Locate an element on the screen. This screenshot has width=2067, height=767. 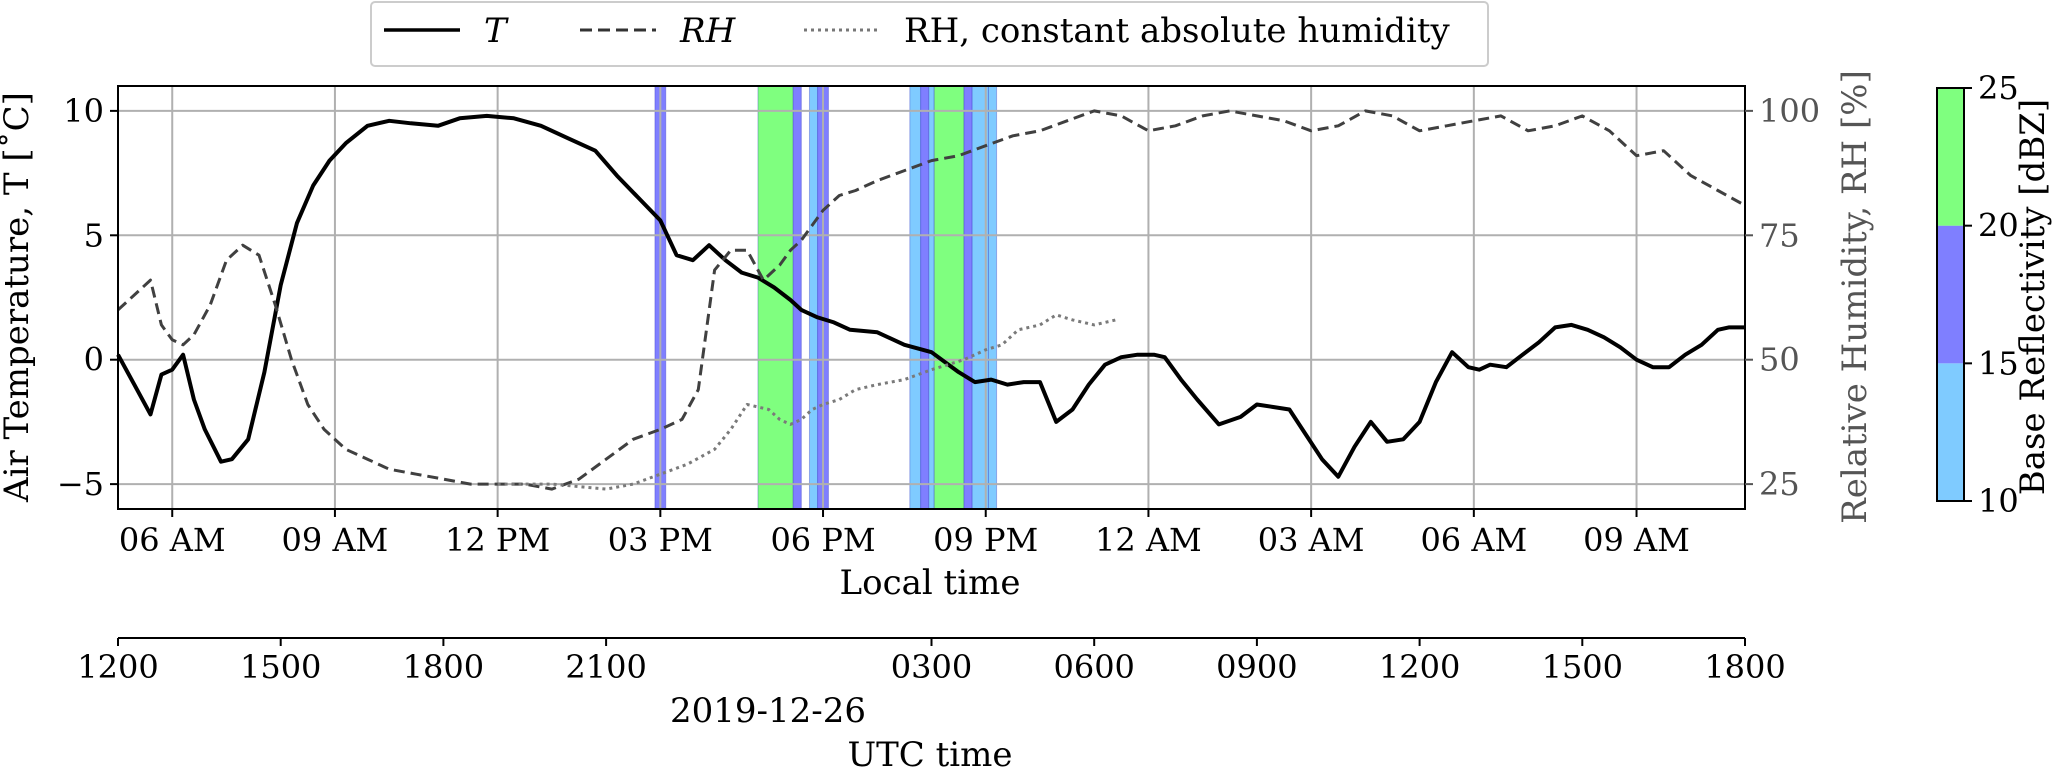
y-axis-label-right: Relative Humidity, RH [%] is located at coordinates (1855, 297).